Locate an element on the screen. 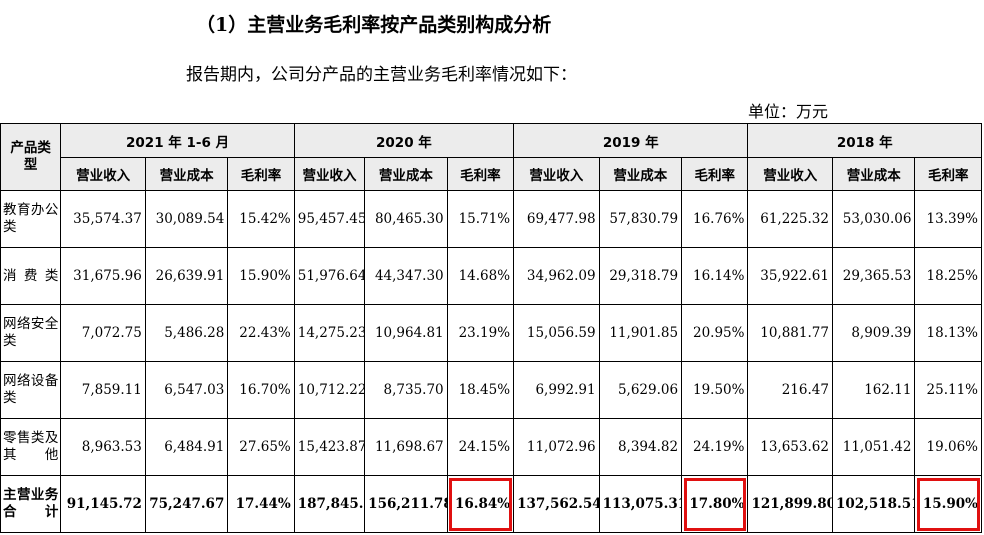 Image resolution: width=984 pixels, height=535 pixels. value-cell: 6,484.91 is located at coordinates (186, 447).